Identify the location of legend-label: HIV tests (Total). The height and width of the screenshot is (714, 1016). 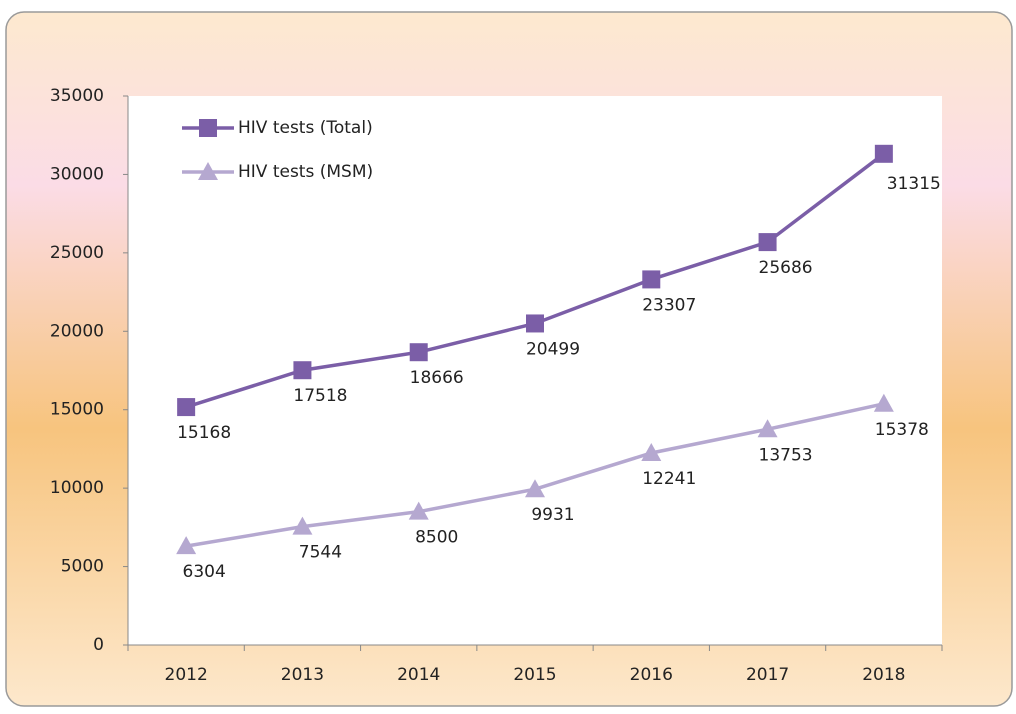
(305, 128).